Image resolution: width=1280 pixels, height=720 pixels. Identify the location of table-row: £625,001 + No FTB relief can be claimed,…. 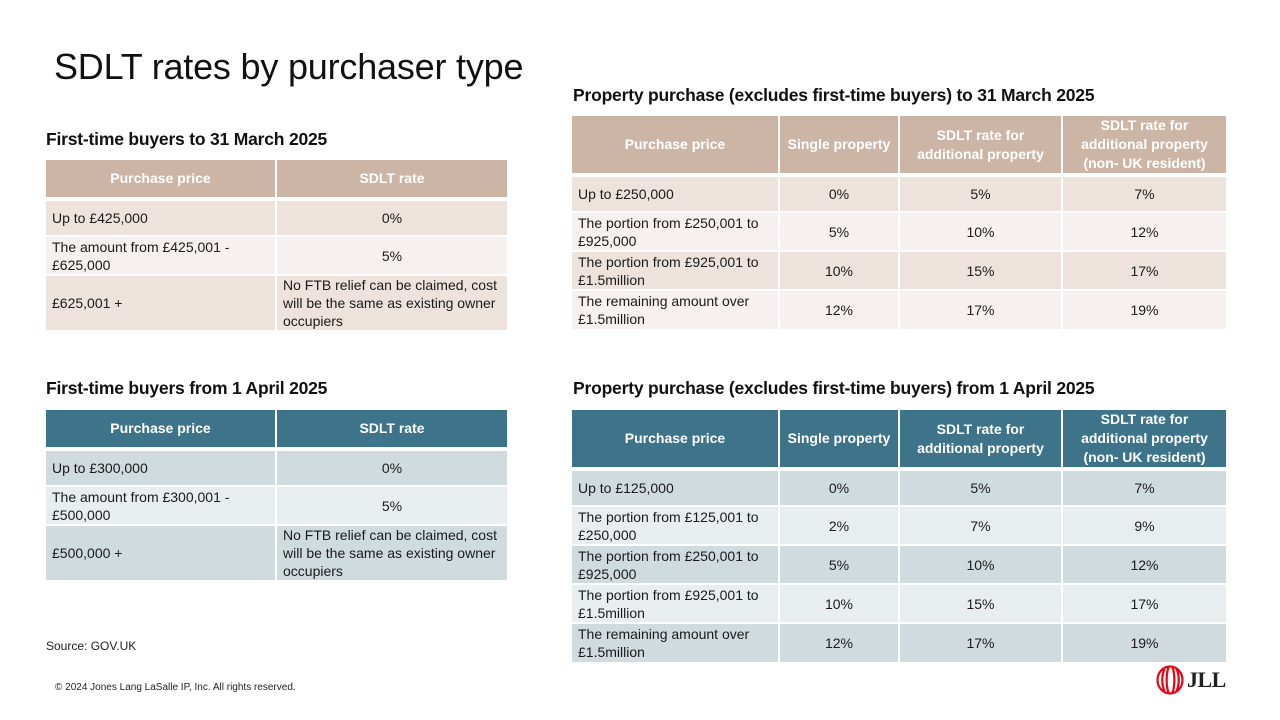
(276, 302).